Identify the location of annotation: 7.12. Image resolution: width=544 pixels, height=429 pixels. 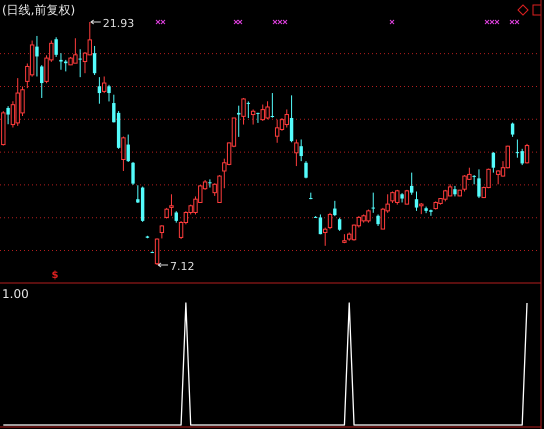
(182, 266).